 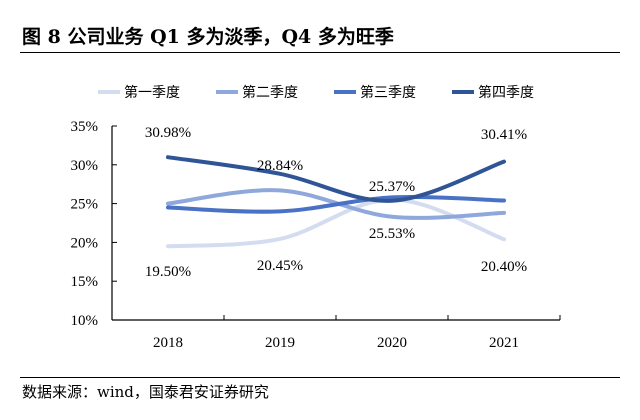 What do you see at coordinates (504, 343) in the screenshot?
I see `x-tick-label: 2021` at bounding box center [504, 343].